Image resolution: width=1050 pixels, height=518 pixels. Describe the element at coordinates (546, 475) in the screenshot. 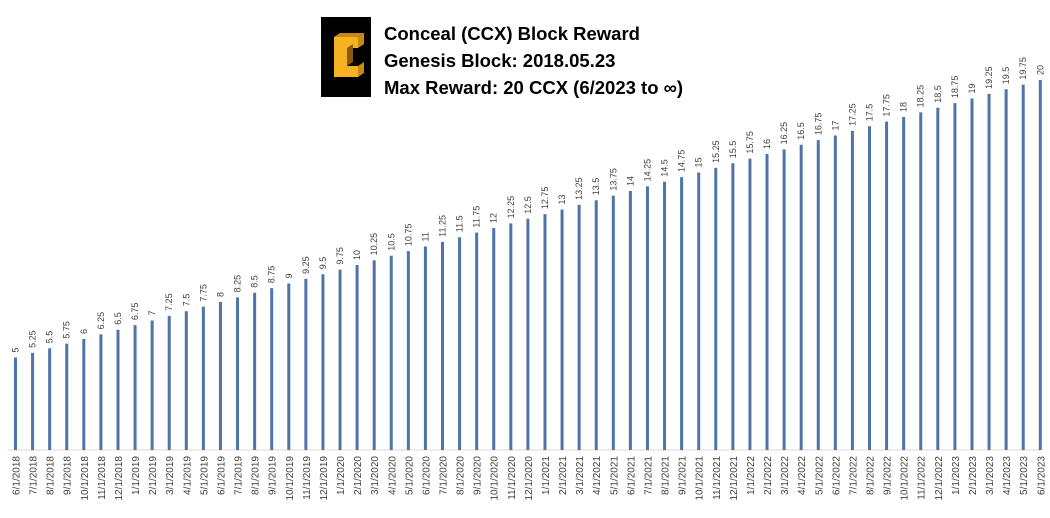

I see `x-tick-label: 1/1/2021` at that location.